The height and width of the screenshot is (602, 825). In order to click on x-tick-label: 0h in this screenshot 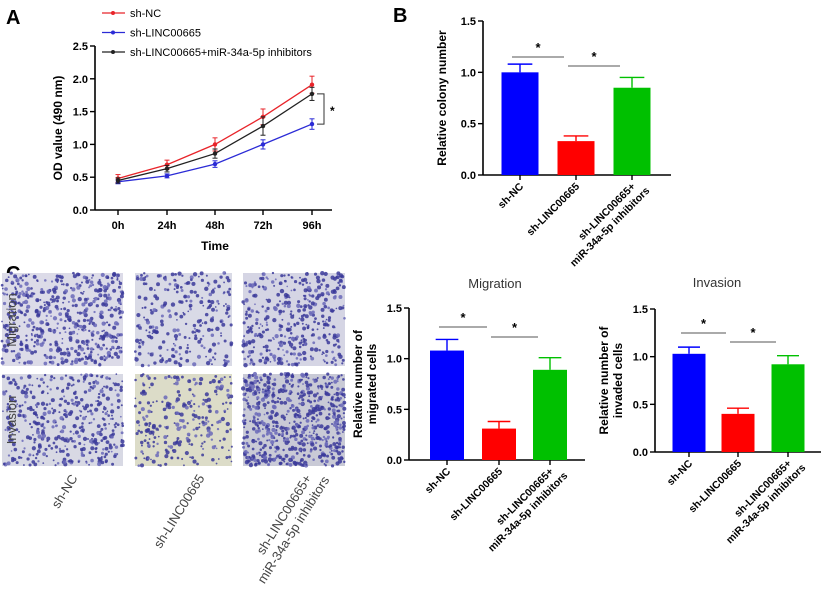, I will do `click(118, 226)`.